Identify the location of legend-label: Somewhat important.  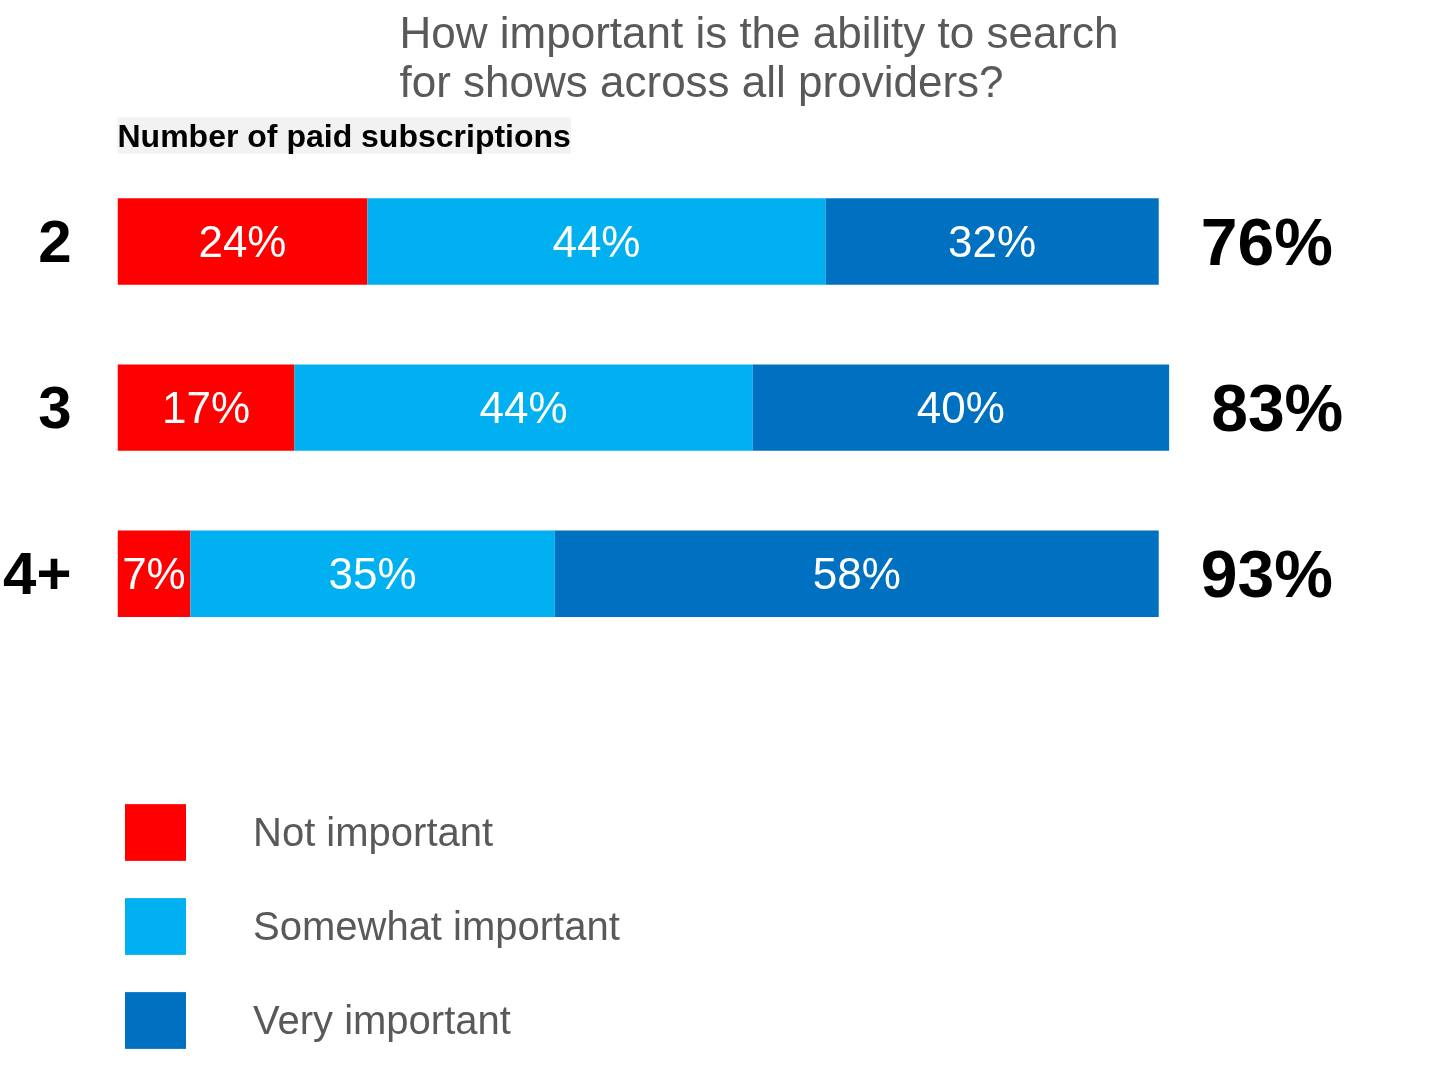
(436, 926).